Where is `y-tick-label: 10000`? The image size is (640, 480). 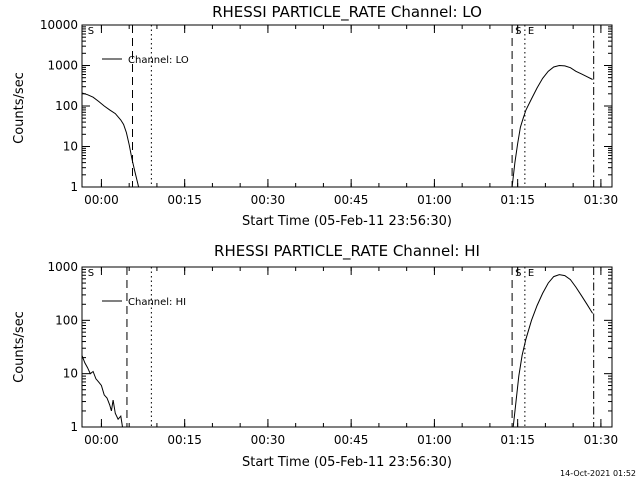 y-tick-label: 10000 is located at coordinates (59, 25).